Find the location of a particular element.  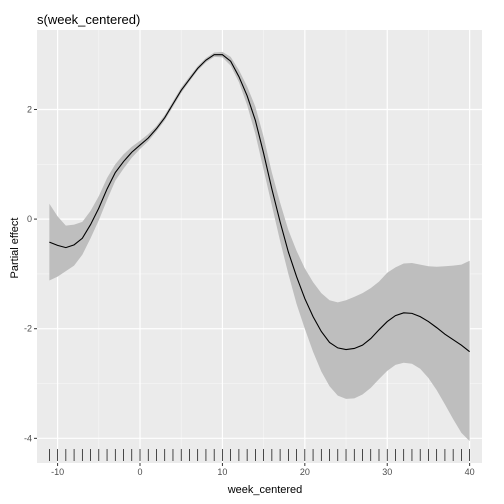

rug-marks is located at coordinates (259, 455).